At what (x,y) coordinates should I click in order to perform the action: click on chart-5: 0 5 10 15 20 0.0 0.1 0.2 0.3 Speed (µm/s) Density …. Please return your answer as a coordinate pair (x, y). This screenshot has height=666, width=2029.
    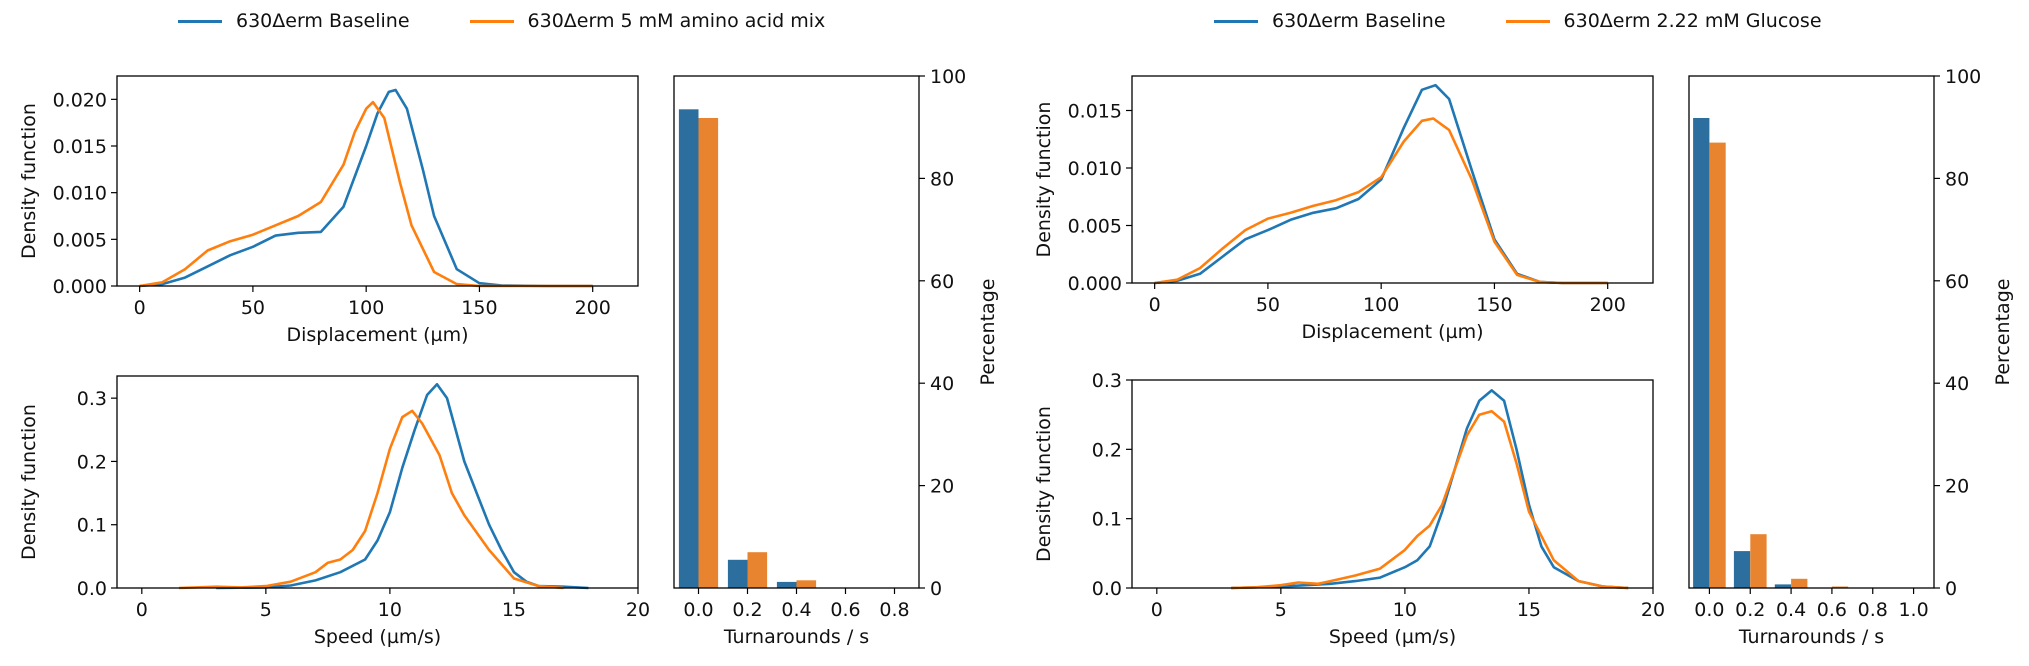
    Looking at the image, I should click on (1349, 509).